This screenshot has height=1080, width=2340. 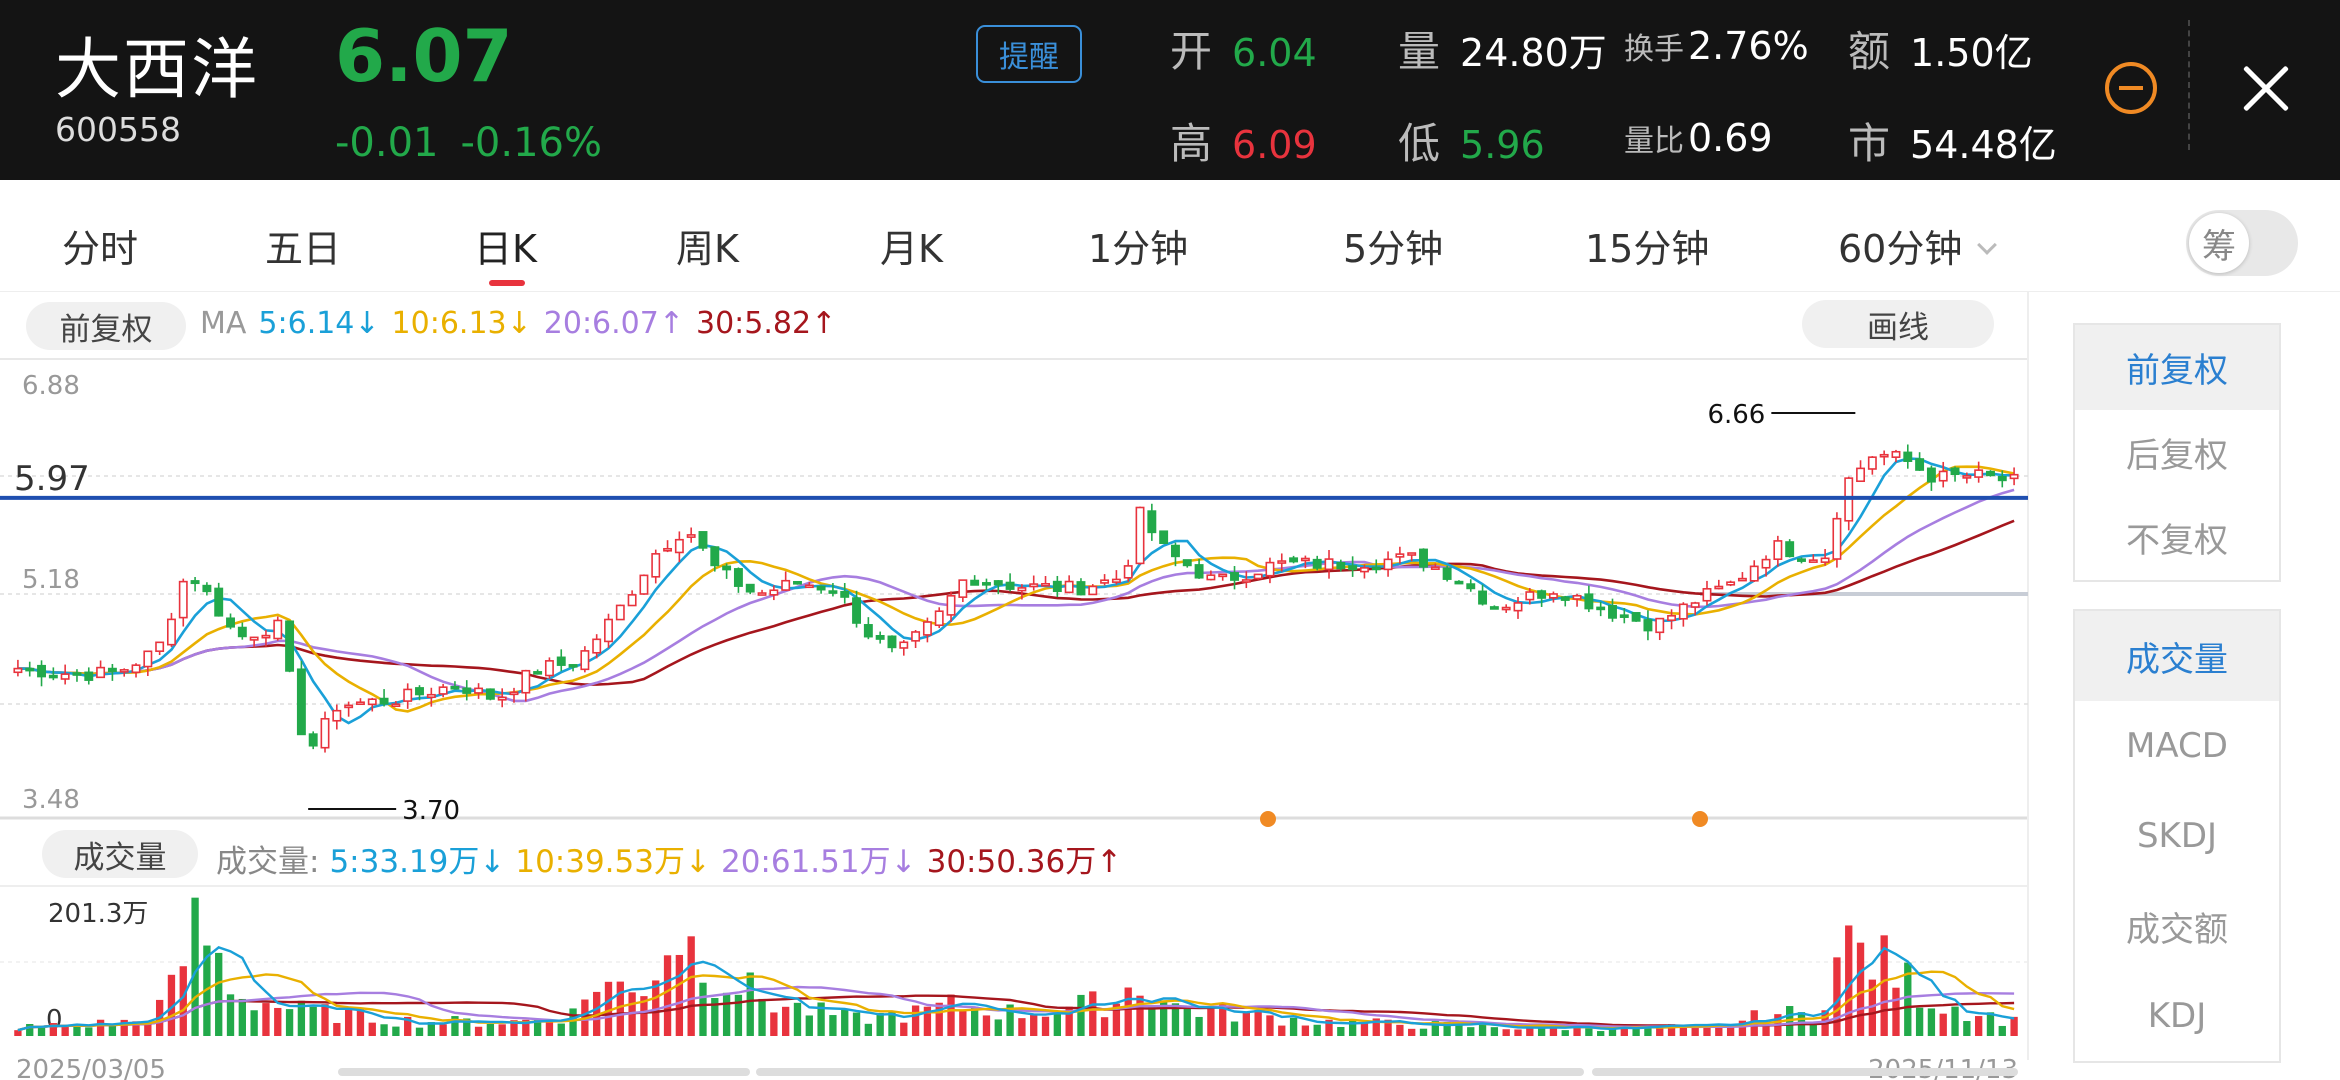 I want to click on volume-chip: 成交量, so click(x=120, y=854).